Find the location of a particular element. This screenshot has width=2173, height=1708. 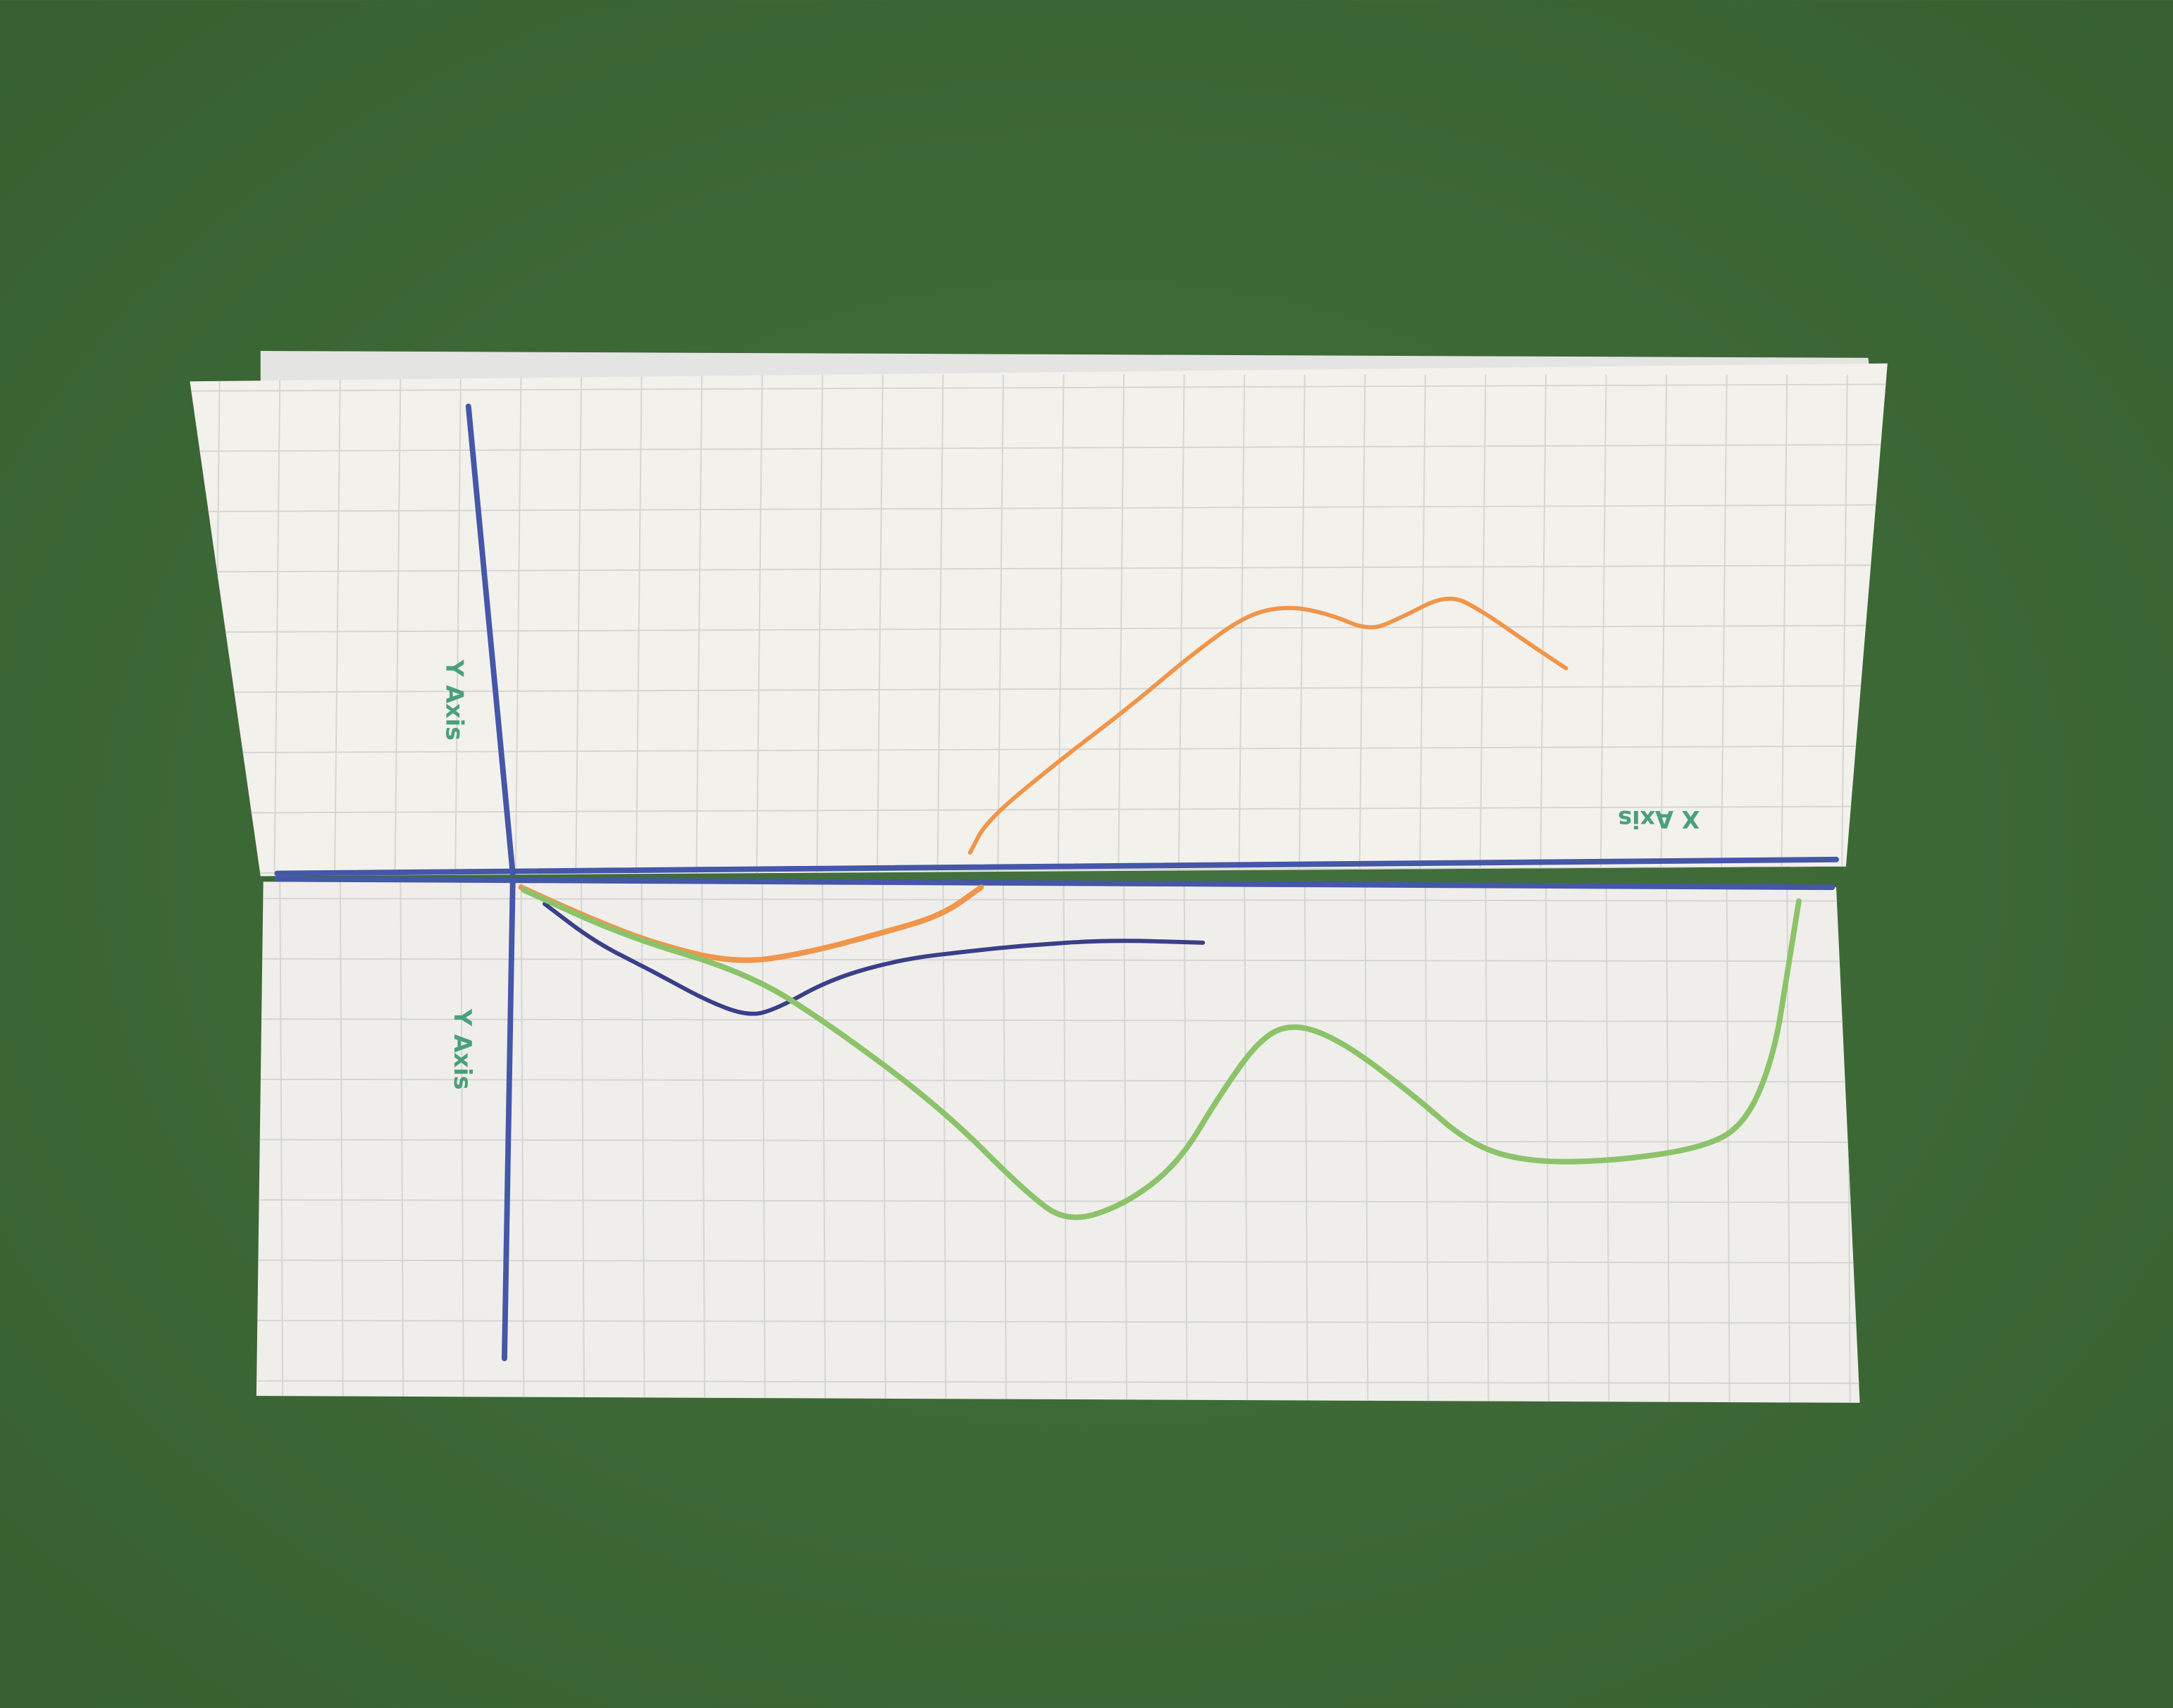

green-curve is located at coordinates (1161, 1053).